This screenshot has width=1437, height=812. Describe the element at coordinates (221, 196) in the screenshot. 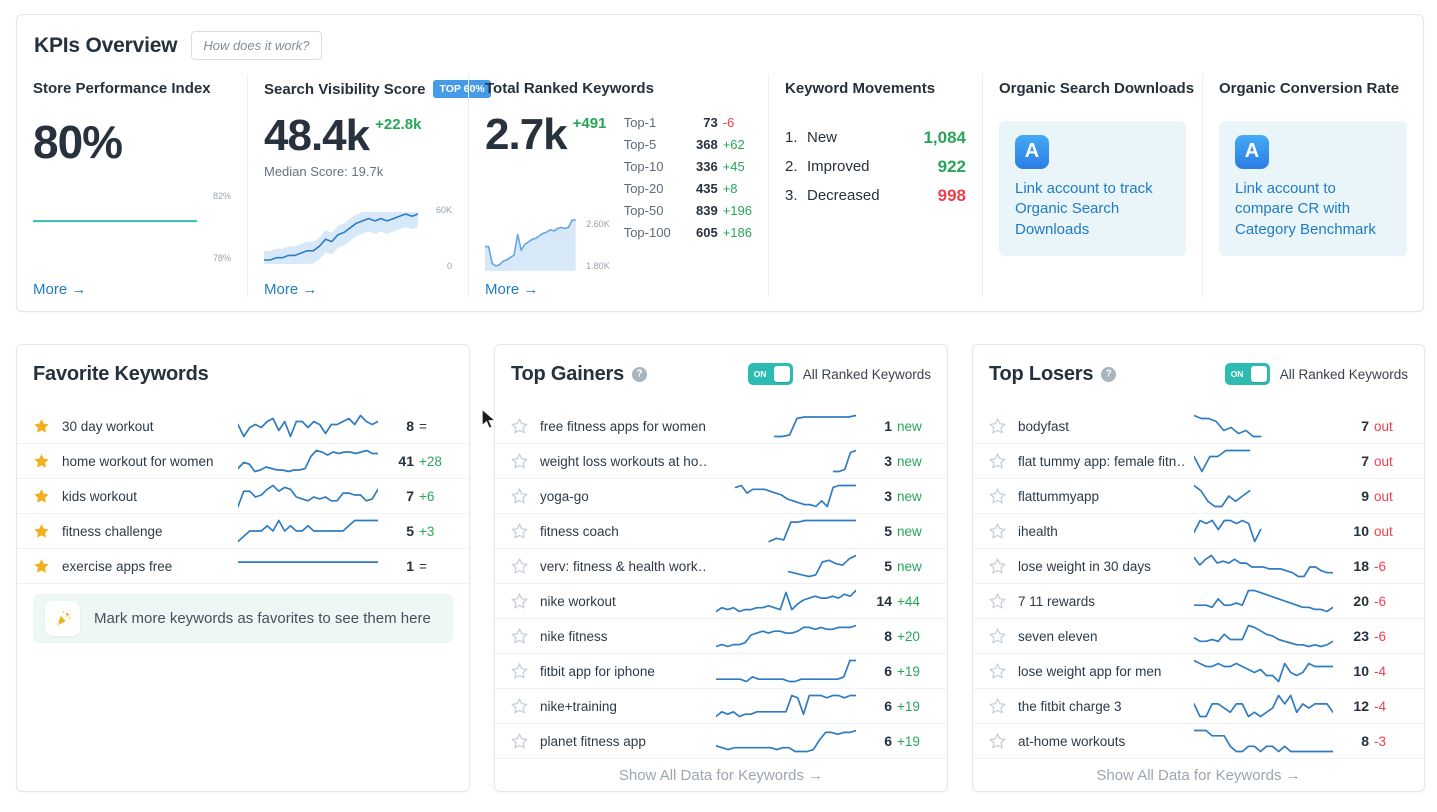

I see `spi-axis-top: 82%` at that location.